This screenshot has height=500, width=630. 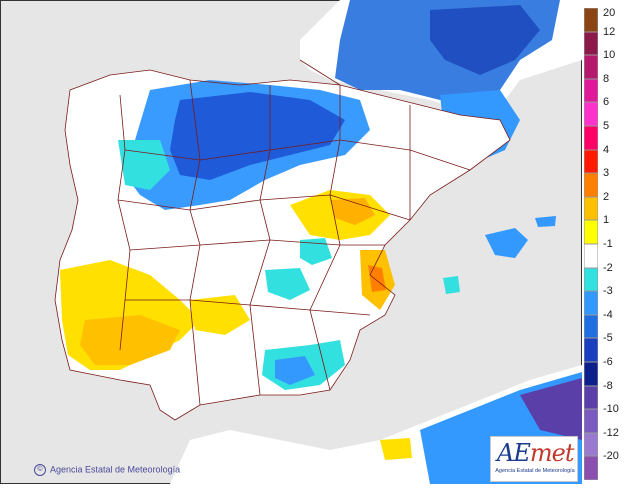 What do you see at coordinates (611, 432) in the screenshot?
I see `legend-label: -12` at bounding box center [611, 432].